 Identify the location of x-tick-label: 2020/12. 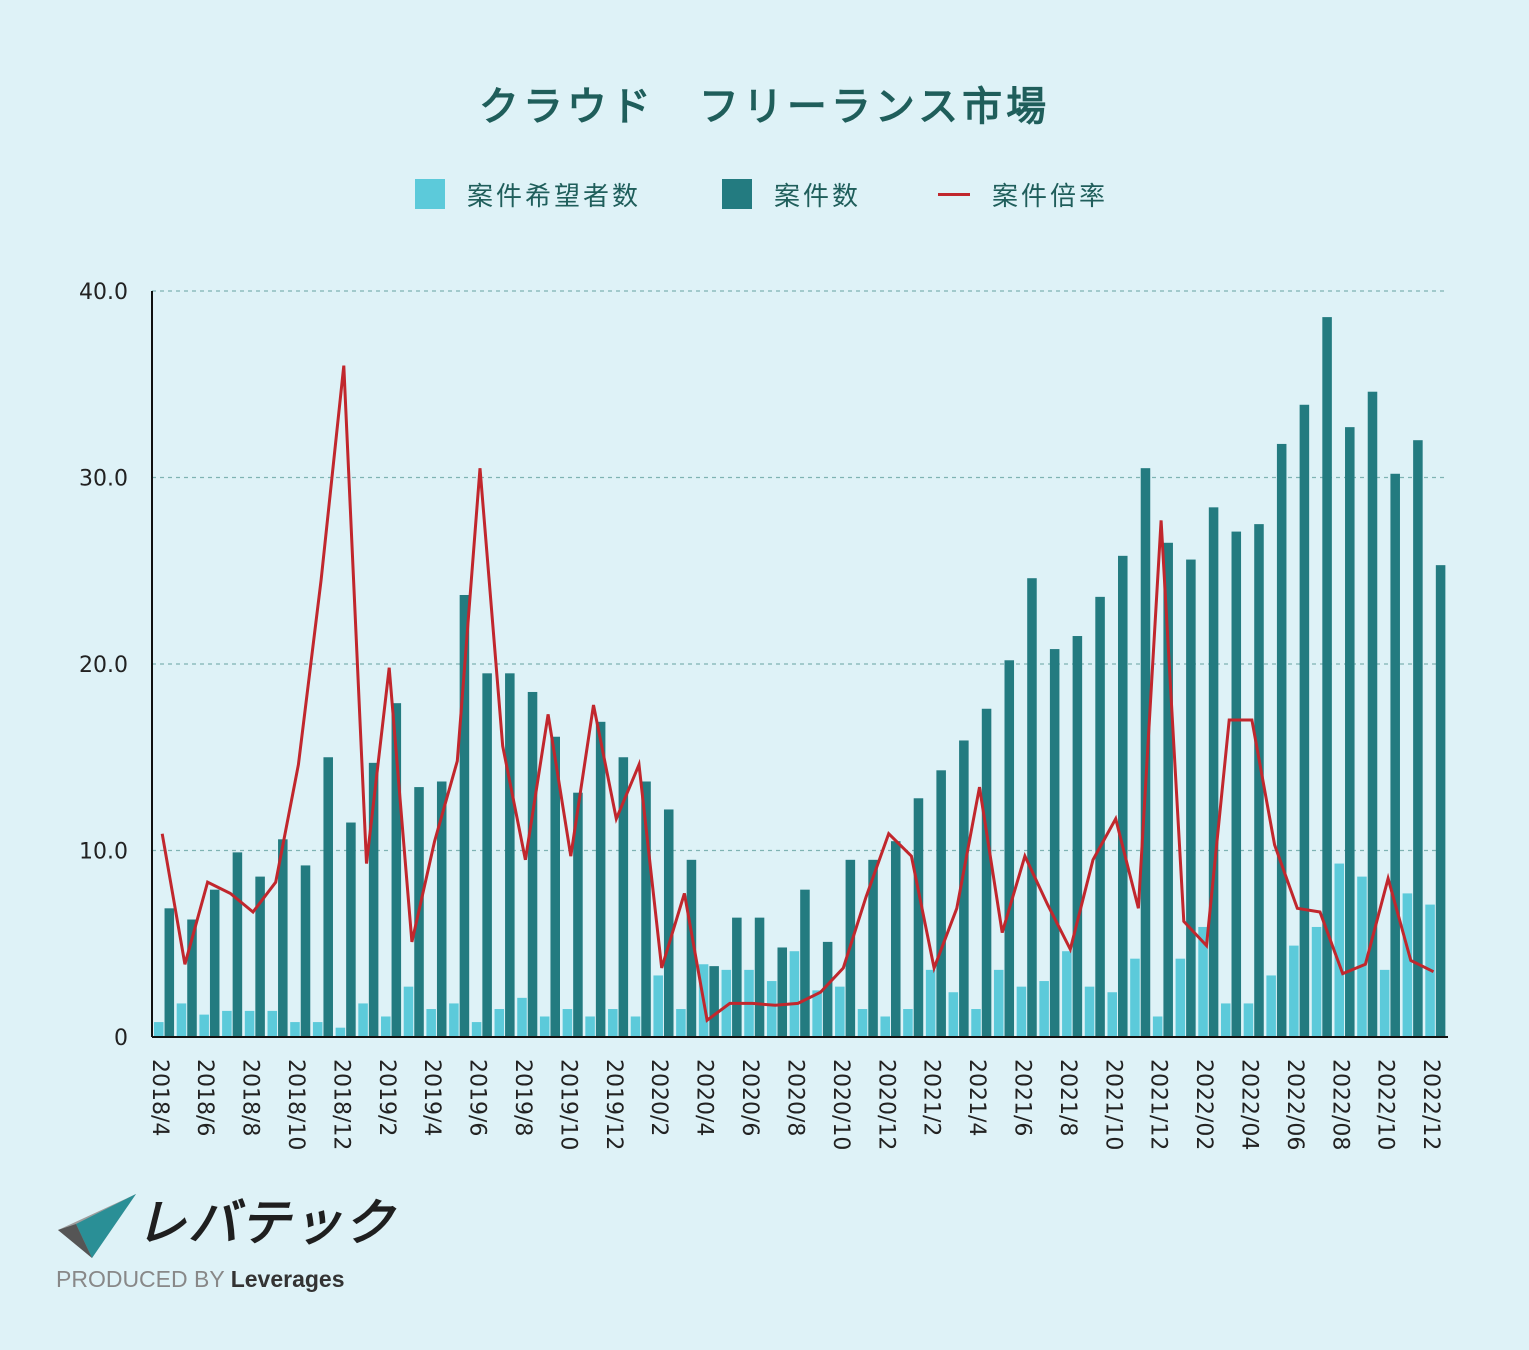
(885, 1104).